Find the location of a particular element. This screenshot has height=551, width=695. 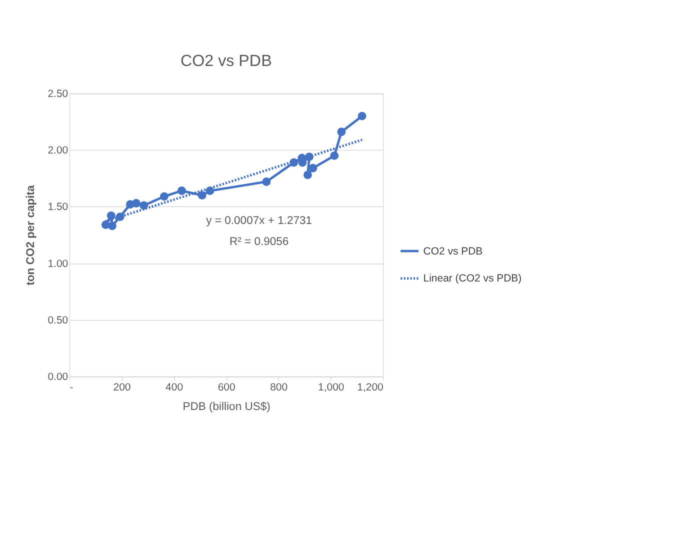

x-tick-label: 1,000 is located at coordinates (331, 388).